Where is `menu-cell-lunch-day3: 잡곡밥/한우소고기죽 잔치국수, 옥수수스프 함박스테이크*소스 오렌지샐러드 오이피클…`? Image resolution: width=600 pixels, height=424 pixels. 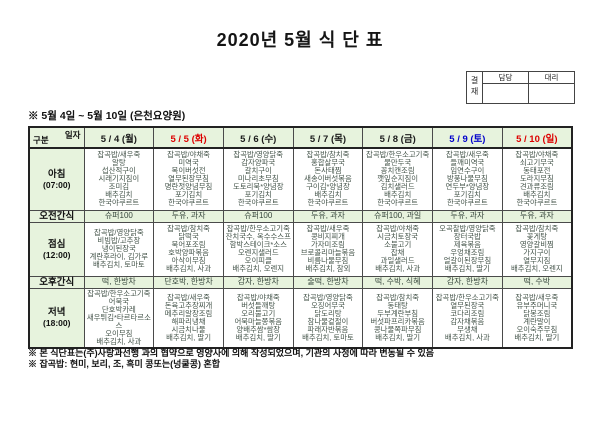
menu-cell-lunch-day3: 잡곡밥/한우소고기죽 잔치국수, 옥수수스프 함박스테이크*소스 오렌지샐러드 오이피클… is located at coordinates (258, 249).